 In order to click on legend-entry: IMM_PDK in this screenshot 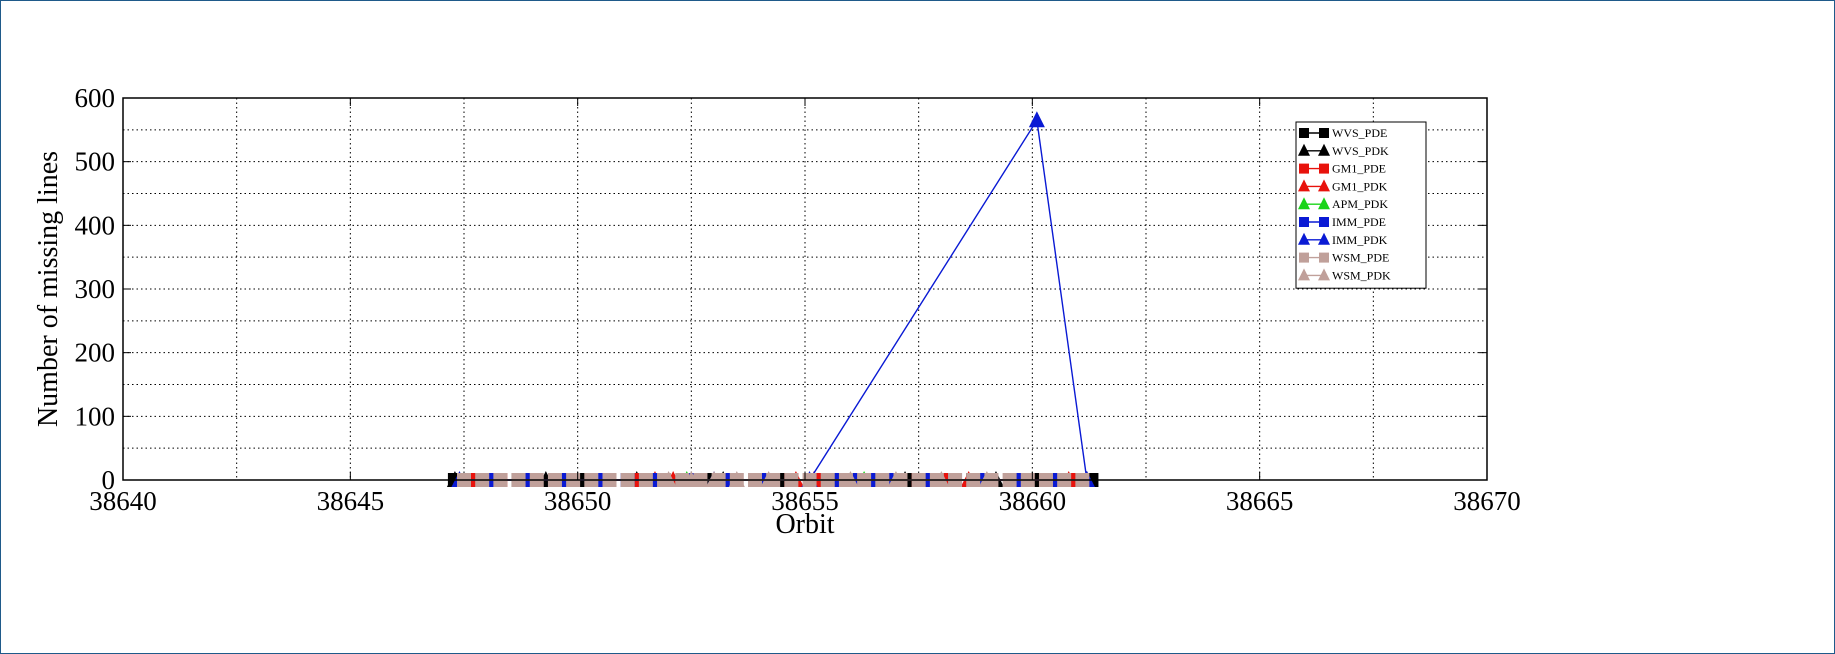, I will do `click(1343, 239)`.